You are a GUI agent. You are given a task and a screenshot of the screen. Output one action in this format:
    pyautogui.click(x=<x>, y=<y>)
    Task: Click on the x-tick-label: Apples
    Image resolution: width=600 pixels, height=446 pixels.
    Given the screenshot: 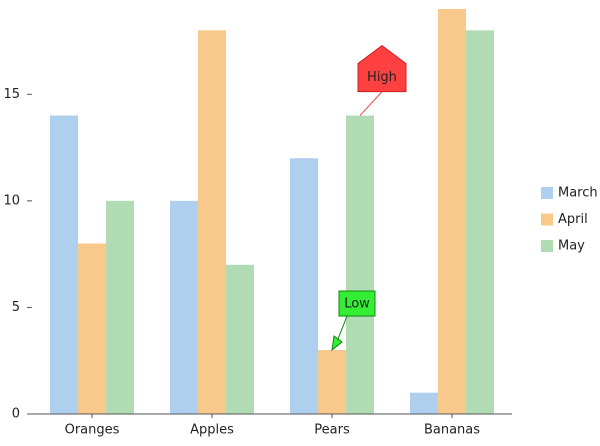 What is the action you would take?
    pyautogui.click(x=212, y=430)
    